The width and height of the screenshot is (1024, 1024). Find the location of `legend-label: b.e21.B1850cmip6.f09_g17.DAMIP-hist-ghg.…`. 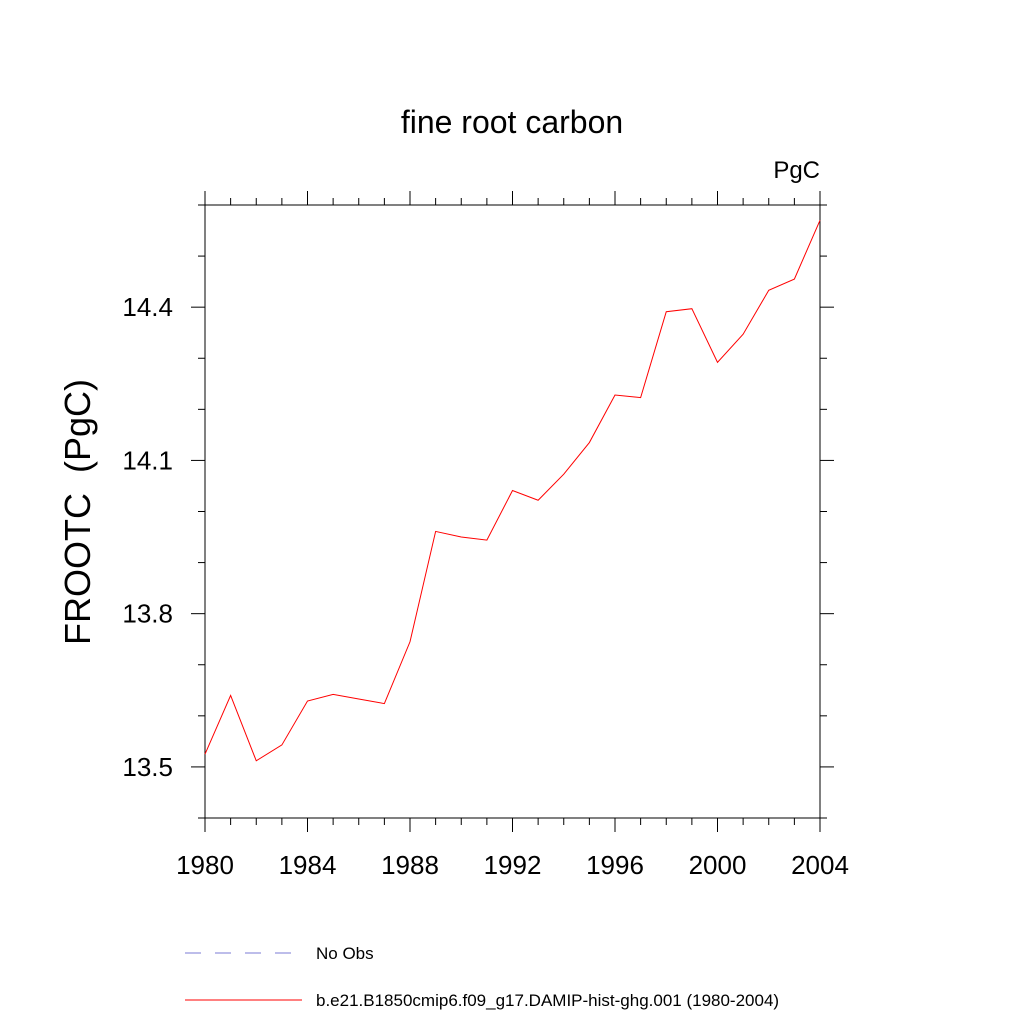

legend-label: b.e21.B1850cmip6.f09_g17.DAMIP-hist-ghg.… is located at coordinates (547, 1000).